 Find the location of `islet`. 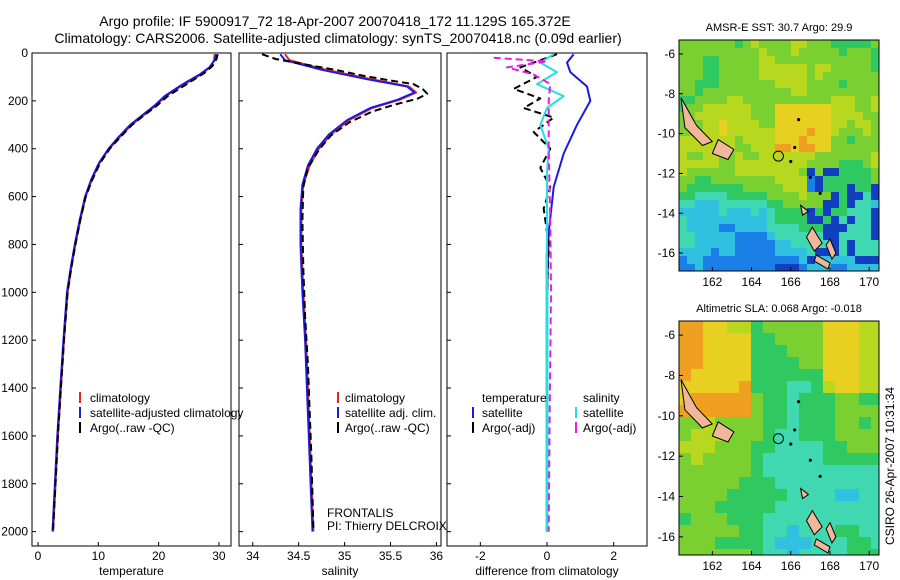

islet is located at coordinates (795, 430).